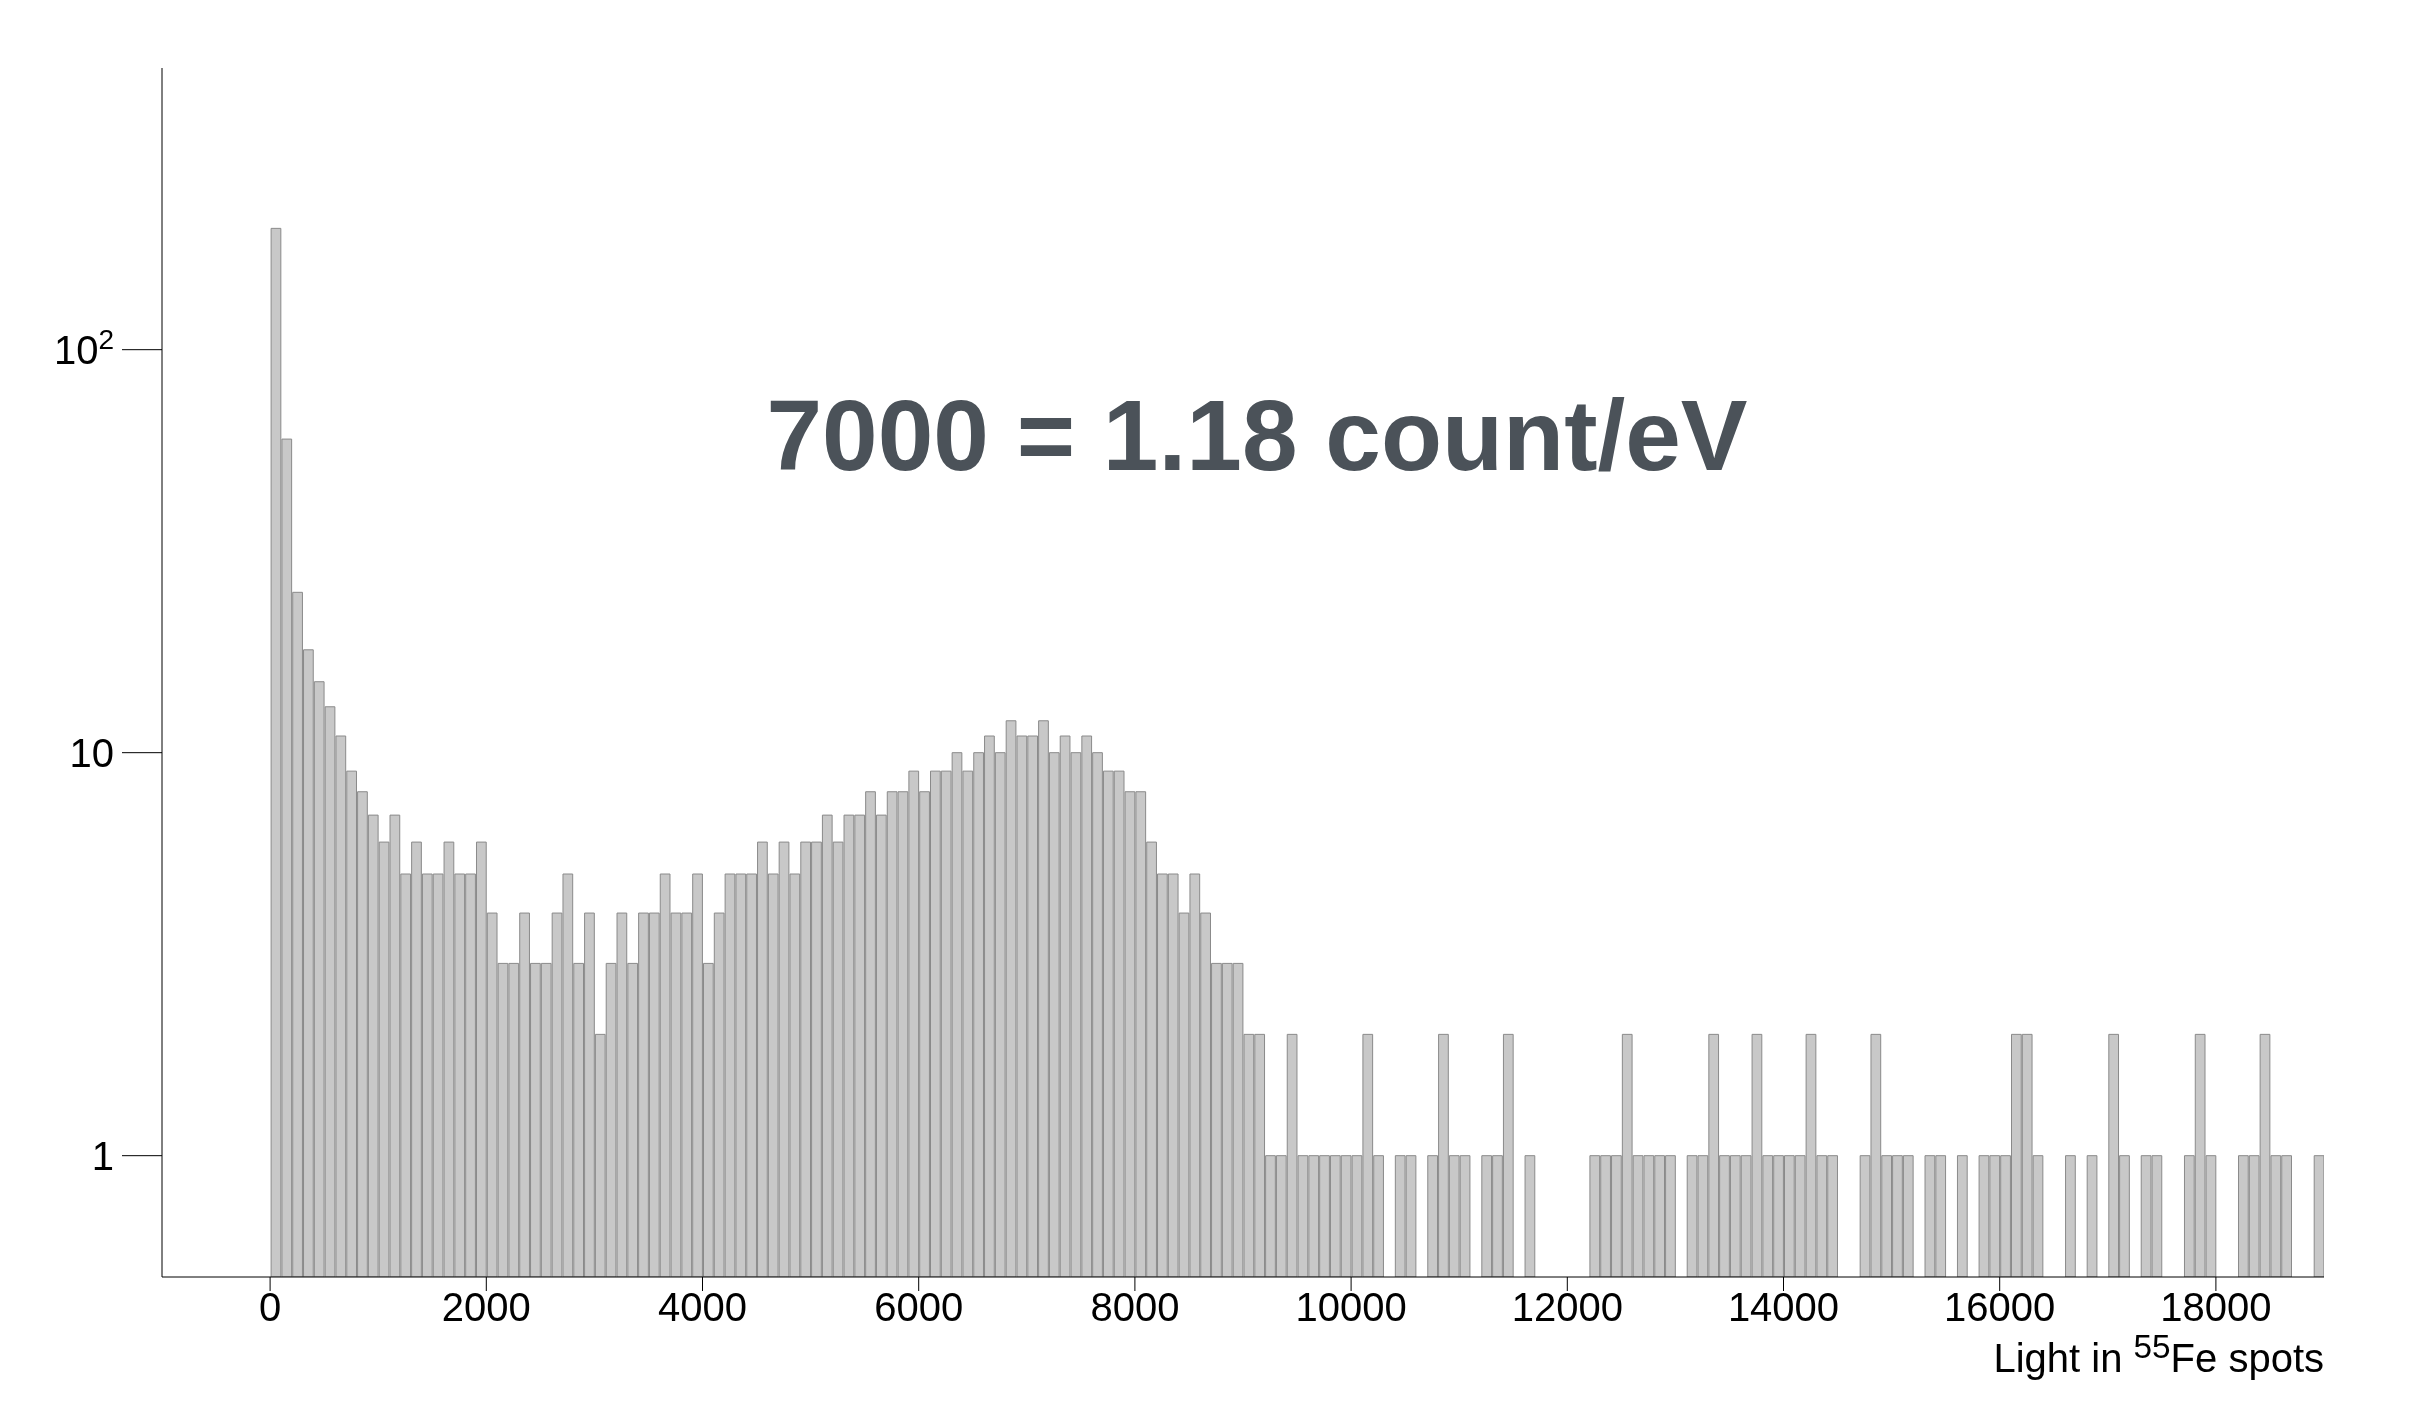  Describe the element at coordinates (1257, 435) in the screenshot. I see `annotation: 7000 = 1.18 count/eV` at that location.